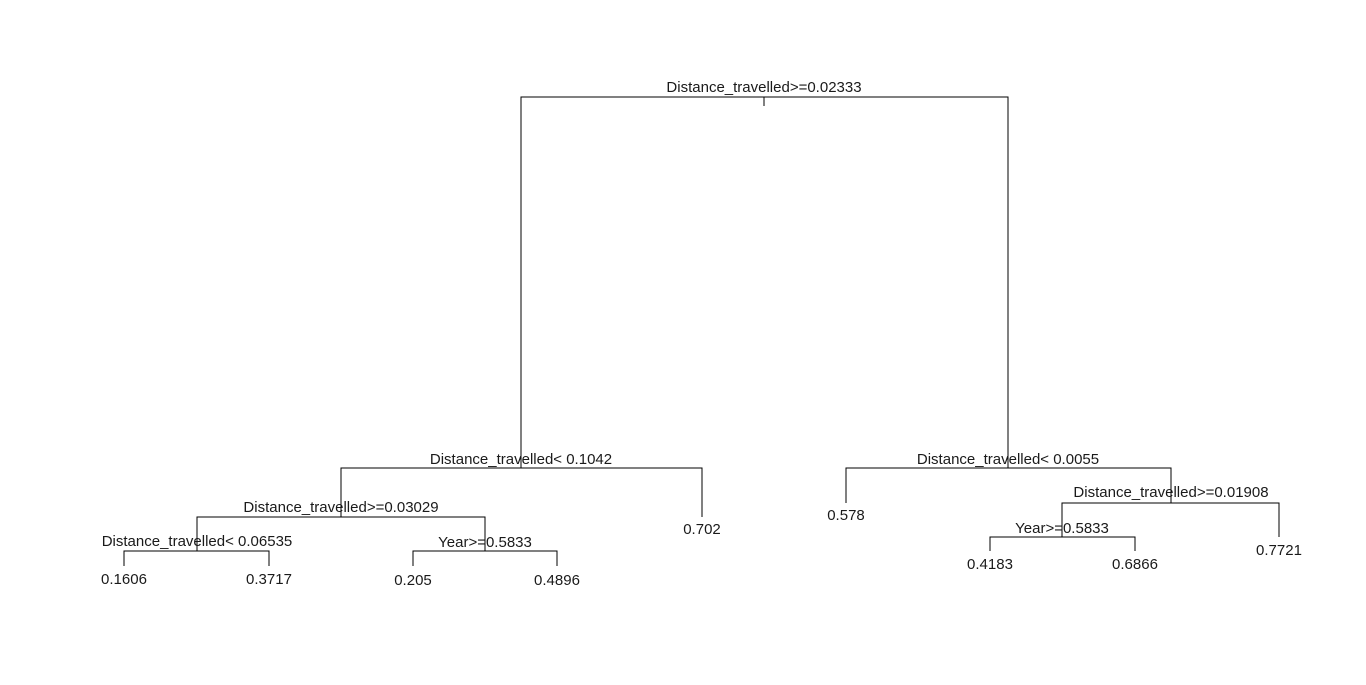  What do you see at coordinates (485, 542) in the screenshot?
I see `split-label-left-left-right: Year>=0.5833` at bounding box center [485, 542].